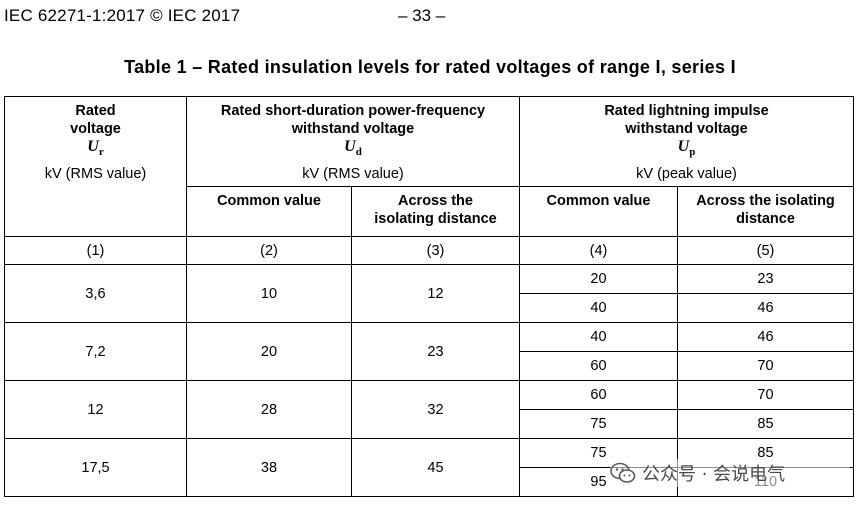  I want to click on subheader-across-ud-line2: isolating distance, so click(435, 219).